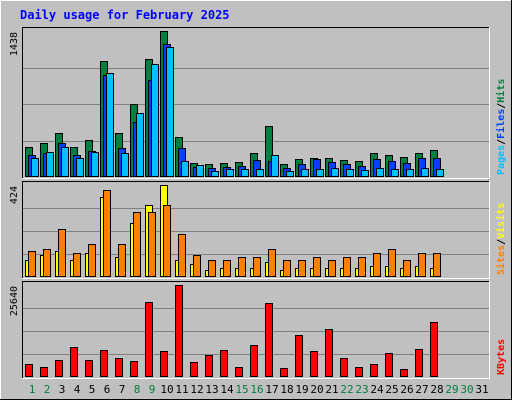 This screenshot has width=512, height=400. I want to click on day-label: 18, so click(286, 389).